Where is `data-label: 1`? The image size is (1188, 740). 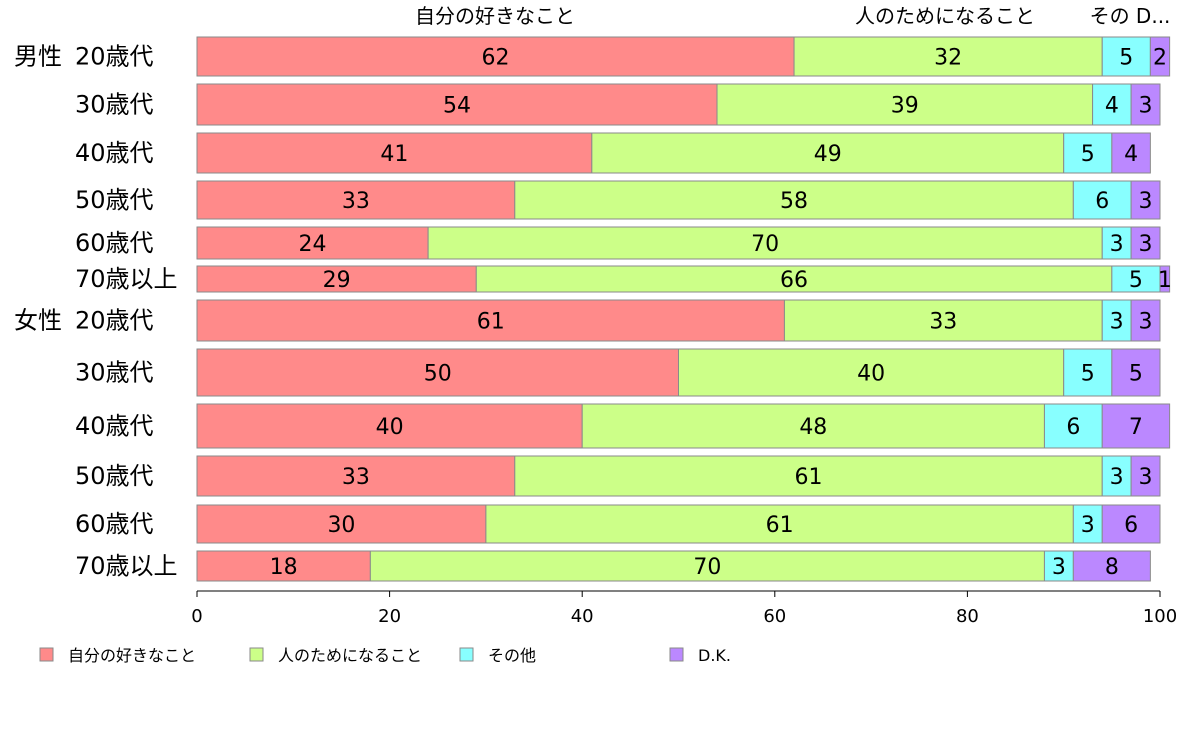 data-label: 1 is located at coordinates (1165, 280).